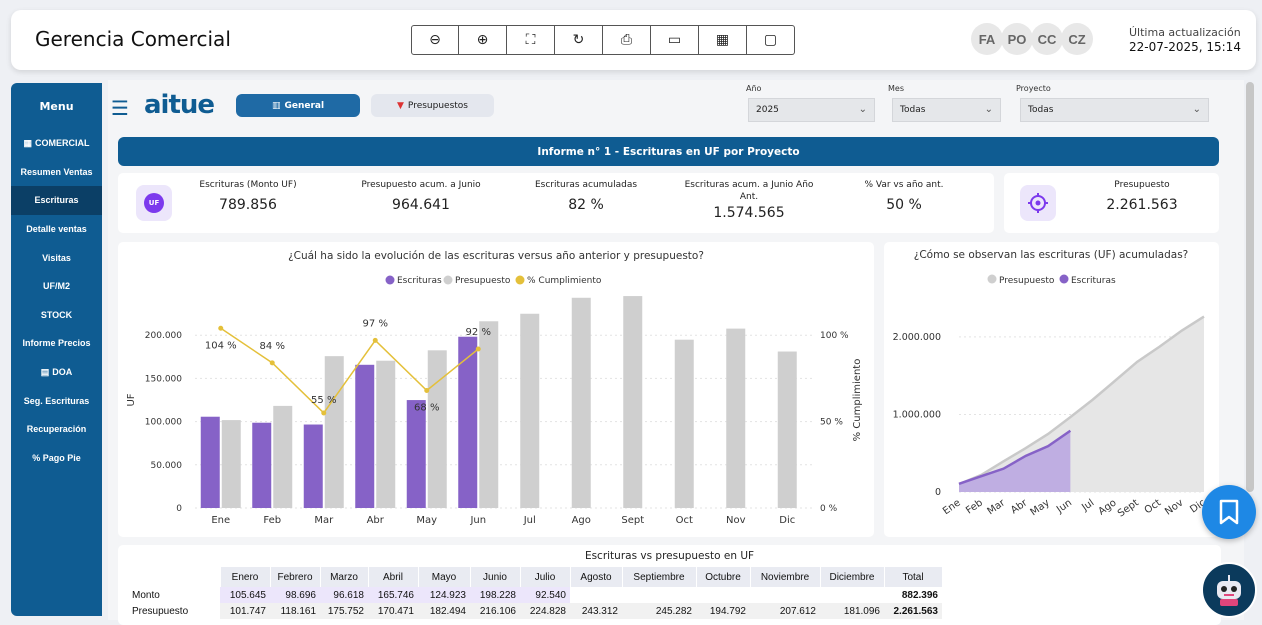  What do you see at coordinates (483, 40) in the screenshot?
I see `zoom-in-button: ⊕` at bounding box center [483, 40].